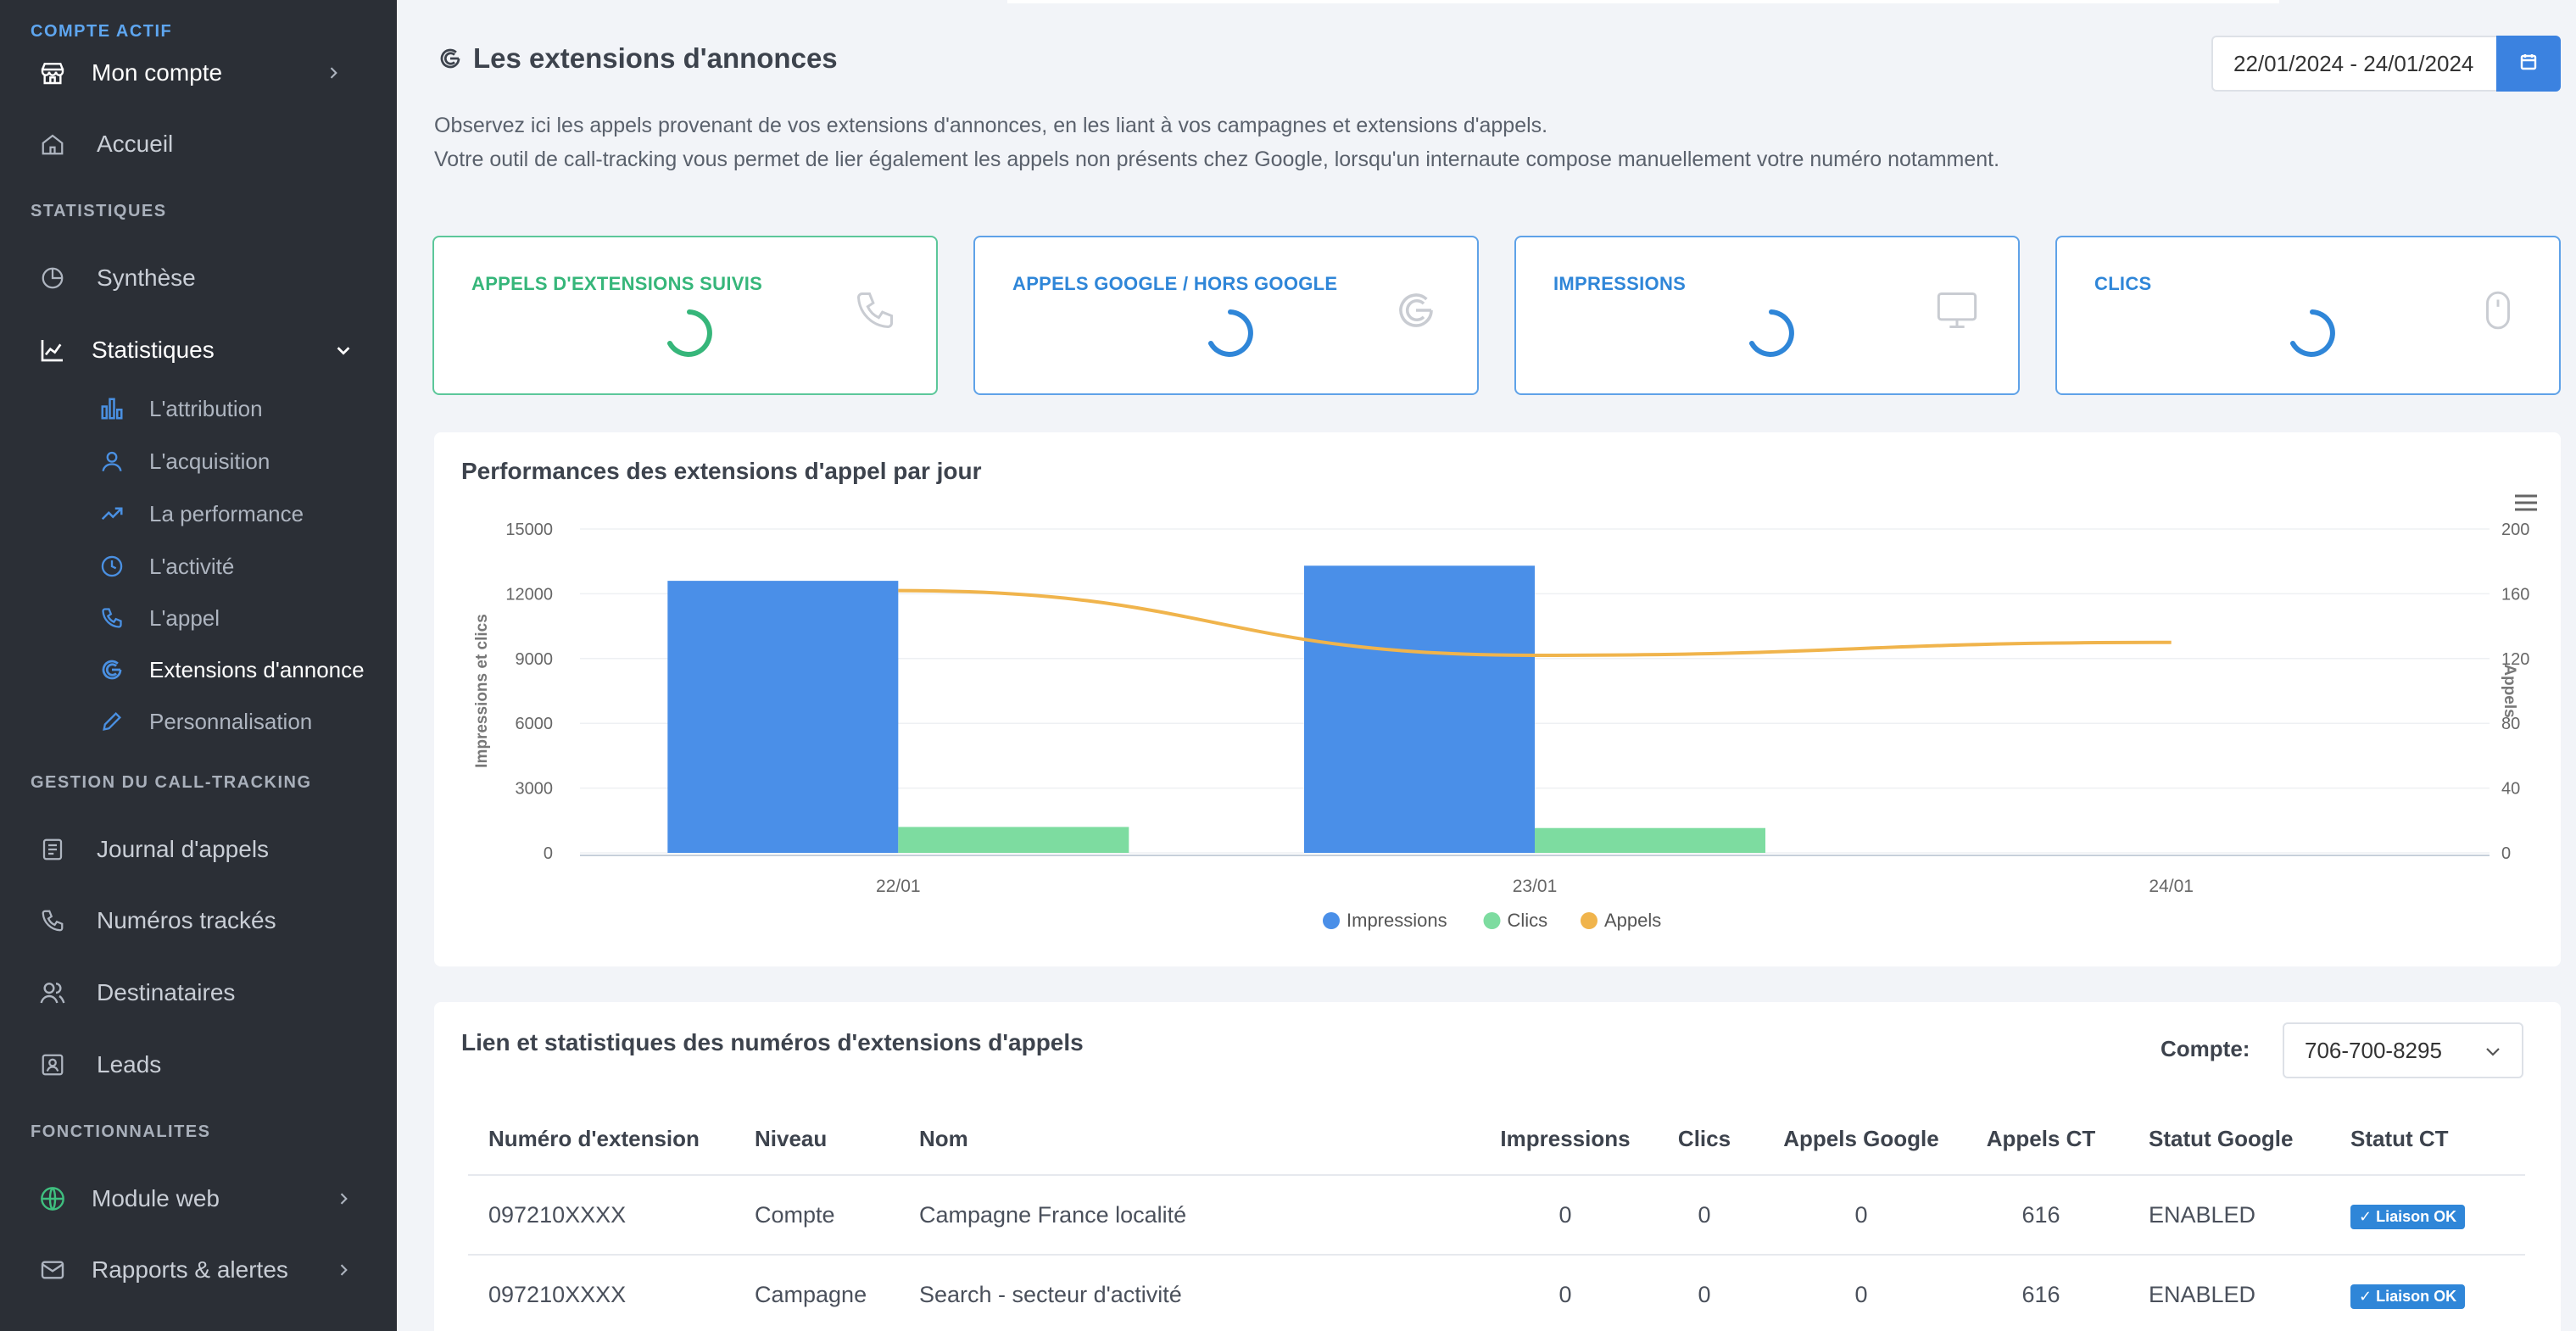 The width and height of the screenshot is (2576, 1331). I want to click on calltracking-section-label: GESTION DU CALL-TRACKING, so click(171, 782).